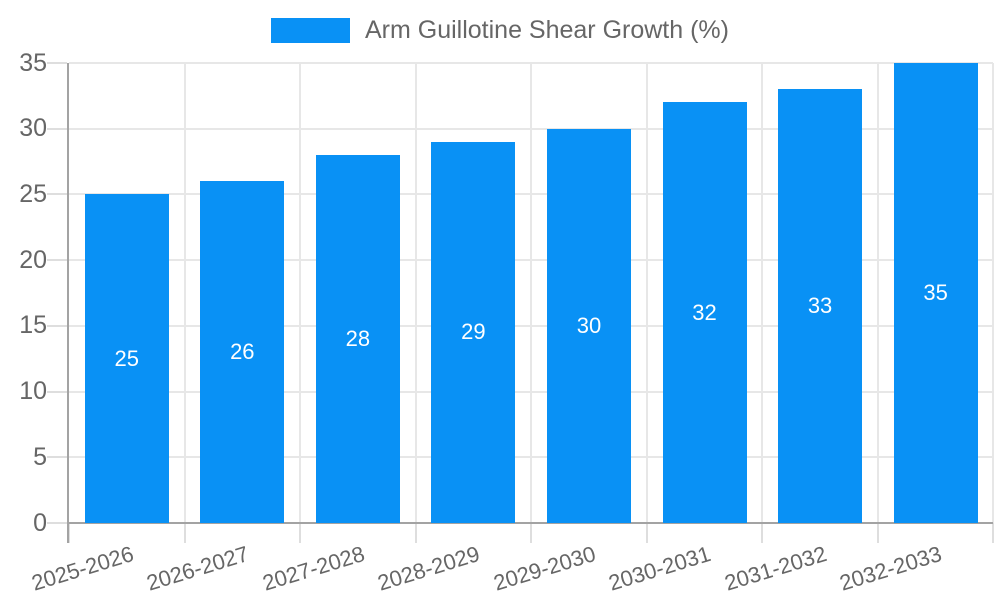 The width and height of the screenshot is (1000, 600). What do you see at coordinates (310, 30) in the screenshot?
I see `legend-swatch` at bounding box center [310, 30].